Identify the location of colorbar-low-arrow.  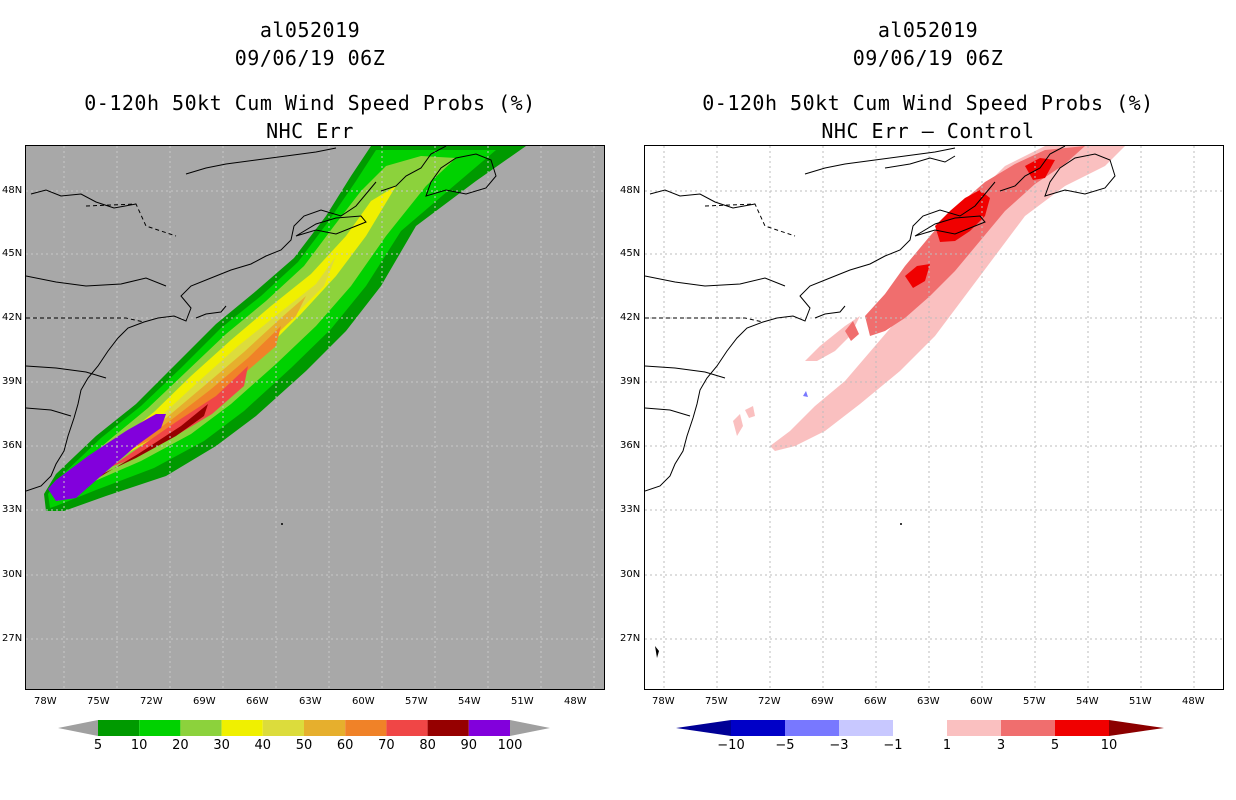
(703, 728).